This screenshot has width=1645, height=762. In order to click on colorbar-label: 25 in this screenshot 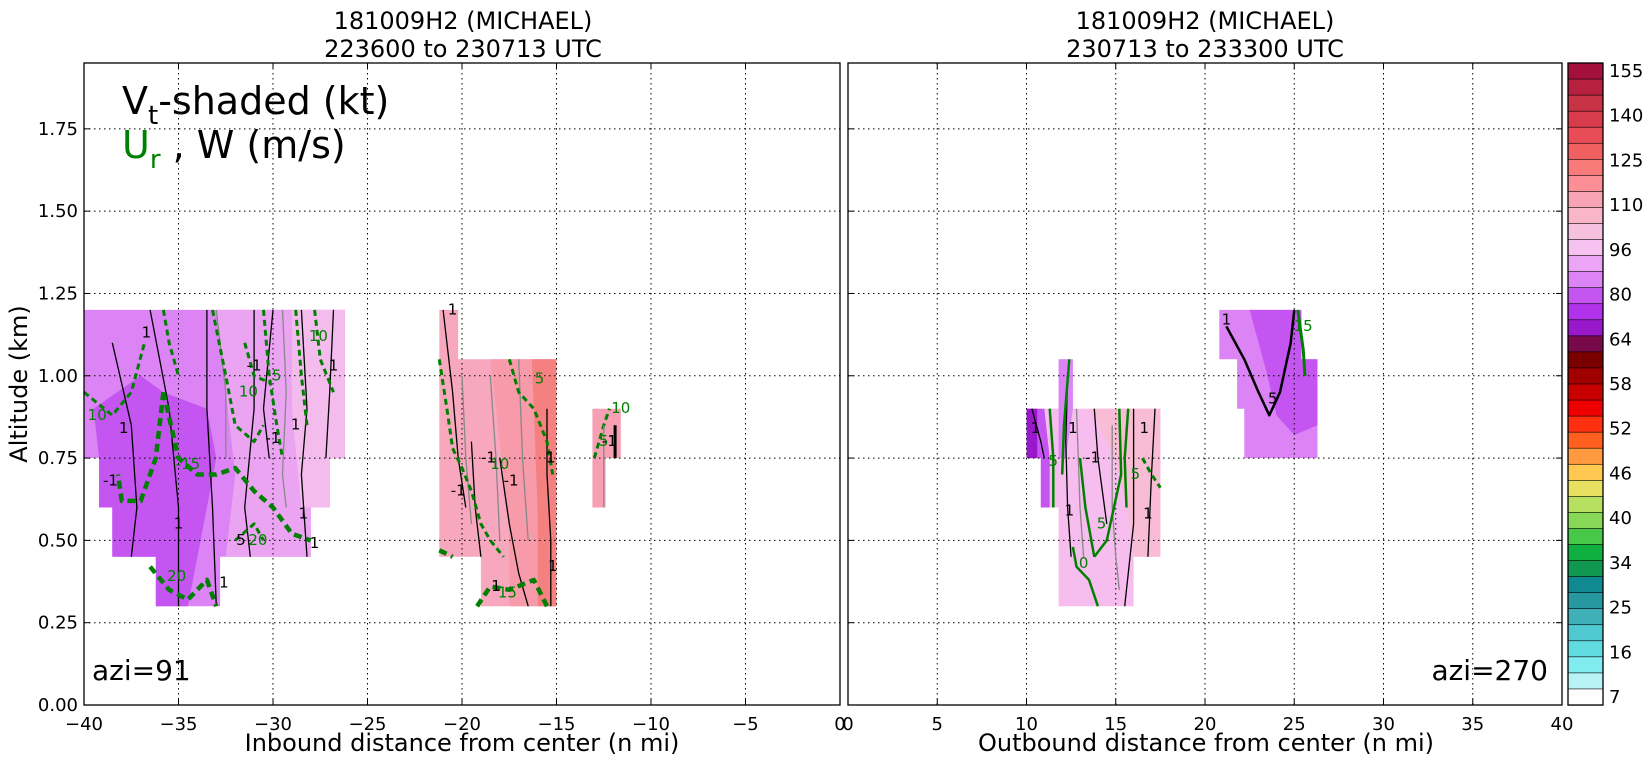, I will do `click(1620, 608)`.